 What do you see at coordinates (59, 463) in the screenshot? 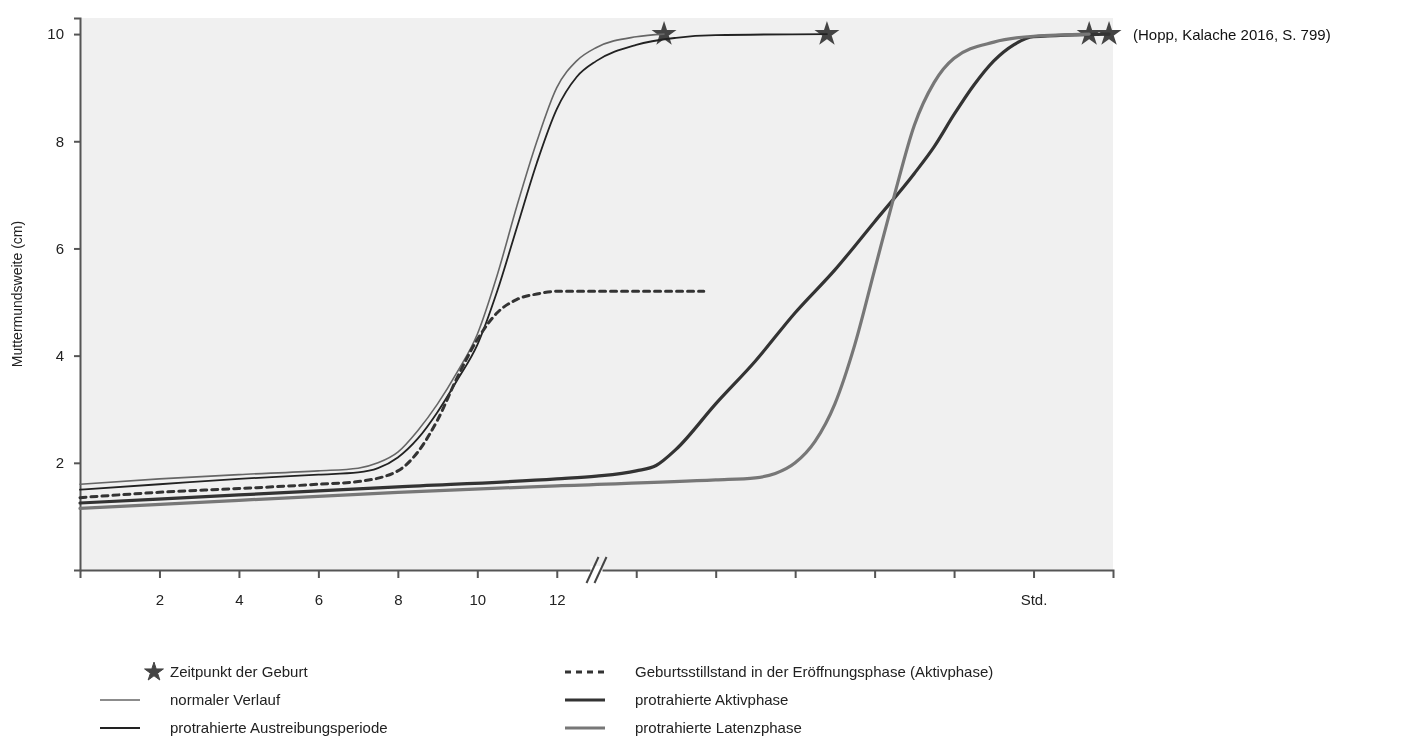
I see `y-tick-label: 2` at bounding box center [59, 463].